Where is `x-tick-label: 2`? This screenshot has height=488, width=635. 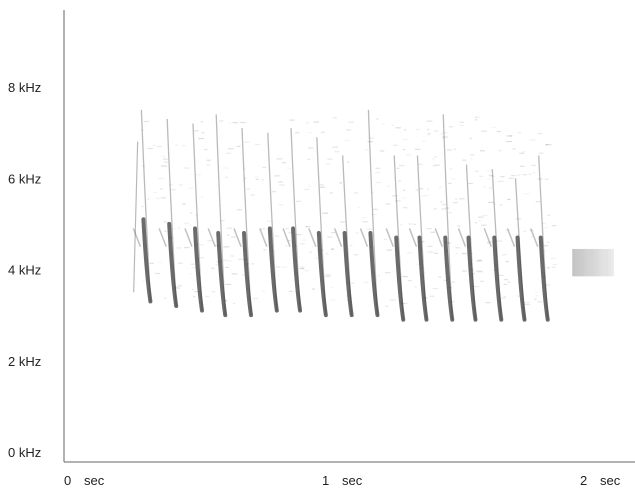
x-tick-label: 2 is located at coordinates (583, 480).